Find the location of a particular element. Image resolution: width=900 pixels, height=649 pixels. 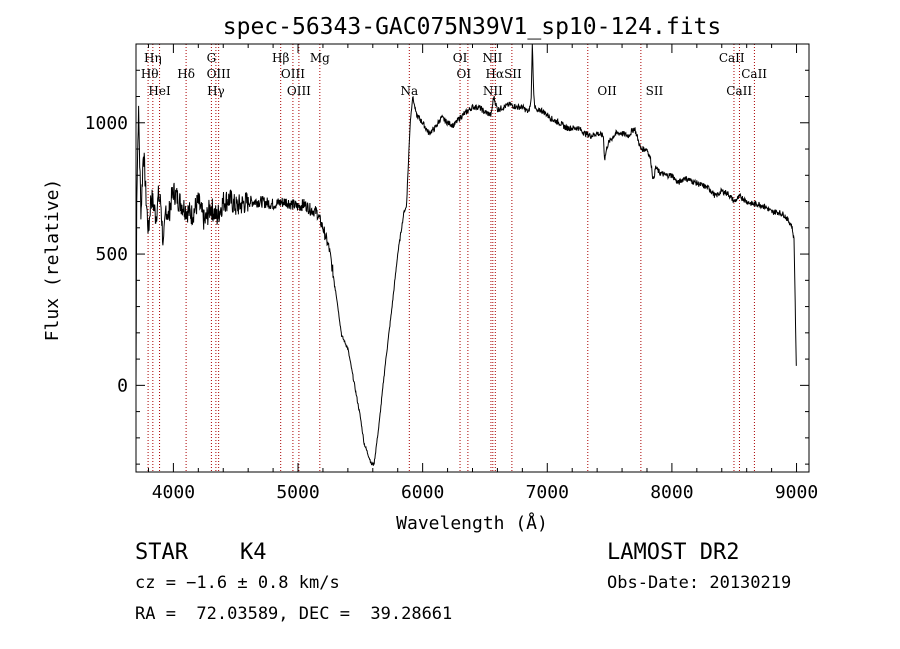

line-label-1: Hθ is located at coordinates (150, 74).